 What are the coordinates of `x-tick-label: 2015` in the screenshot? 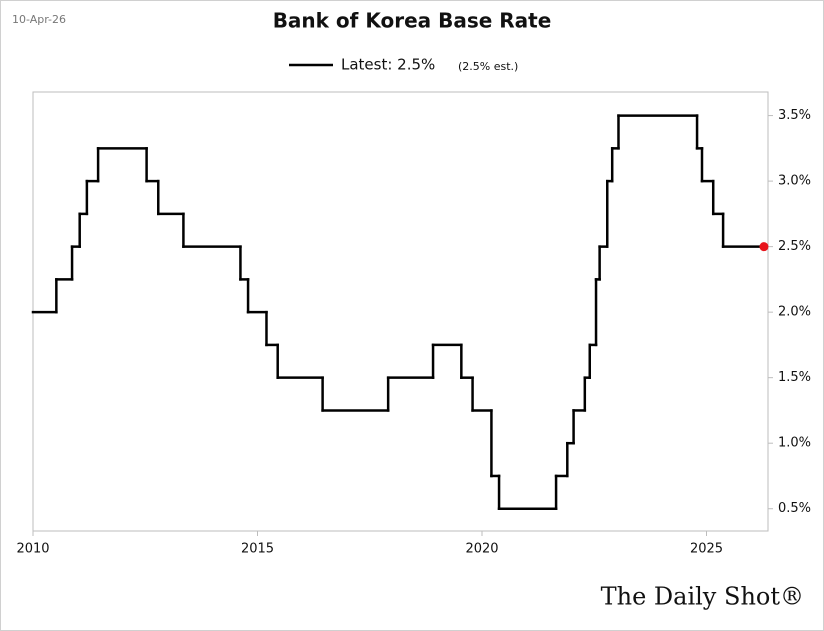 It's located at (257, 549).